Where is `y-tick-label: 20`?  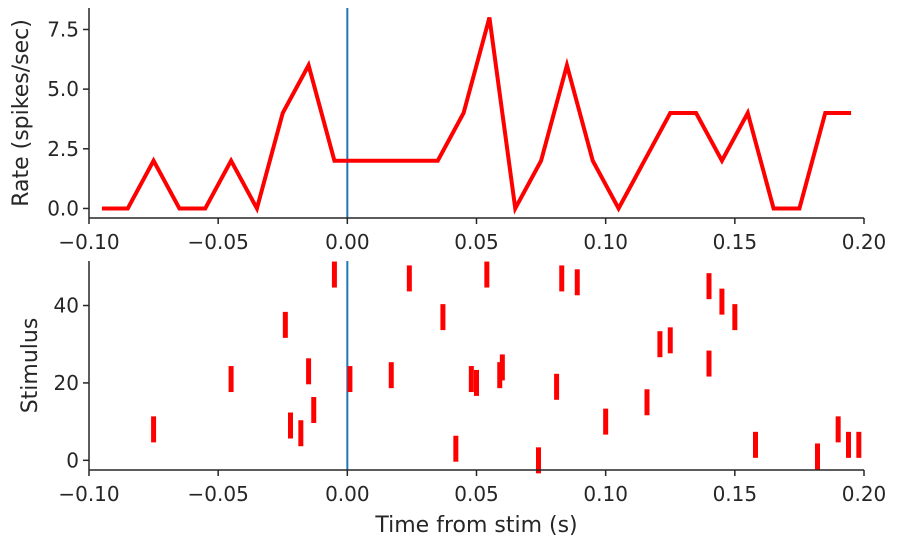 y-tick-label: 20 is located at coordinates (66, 383).